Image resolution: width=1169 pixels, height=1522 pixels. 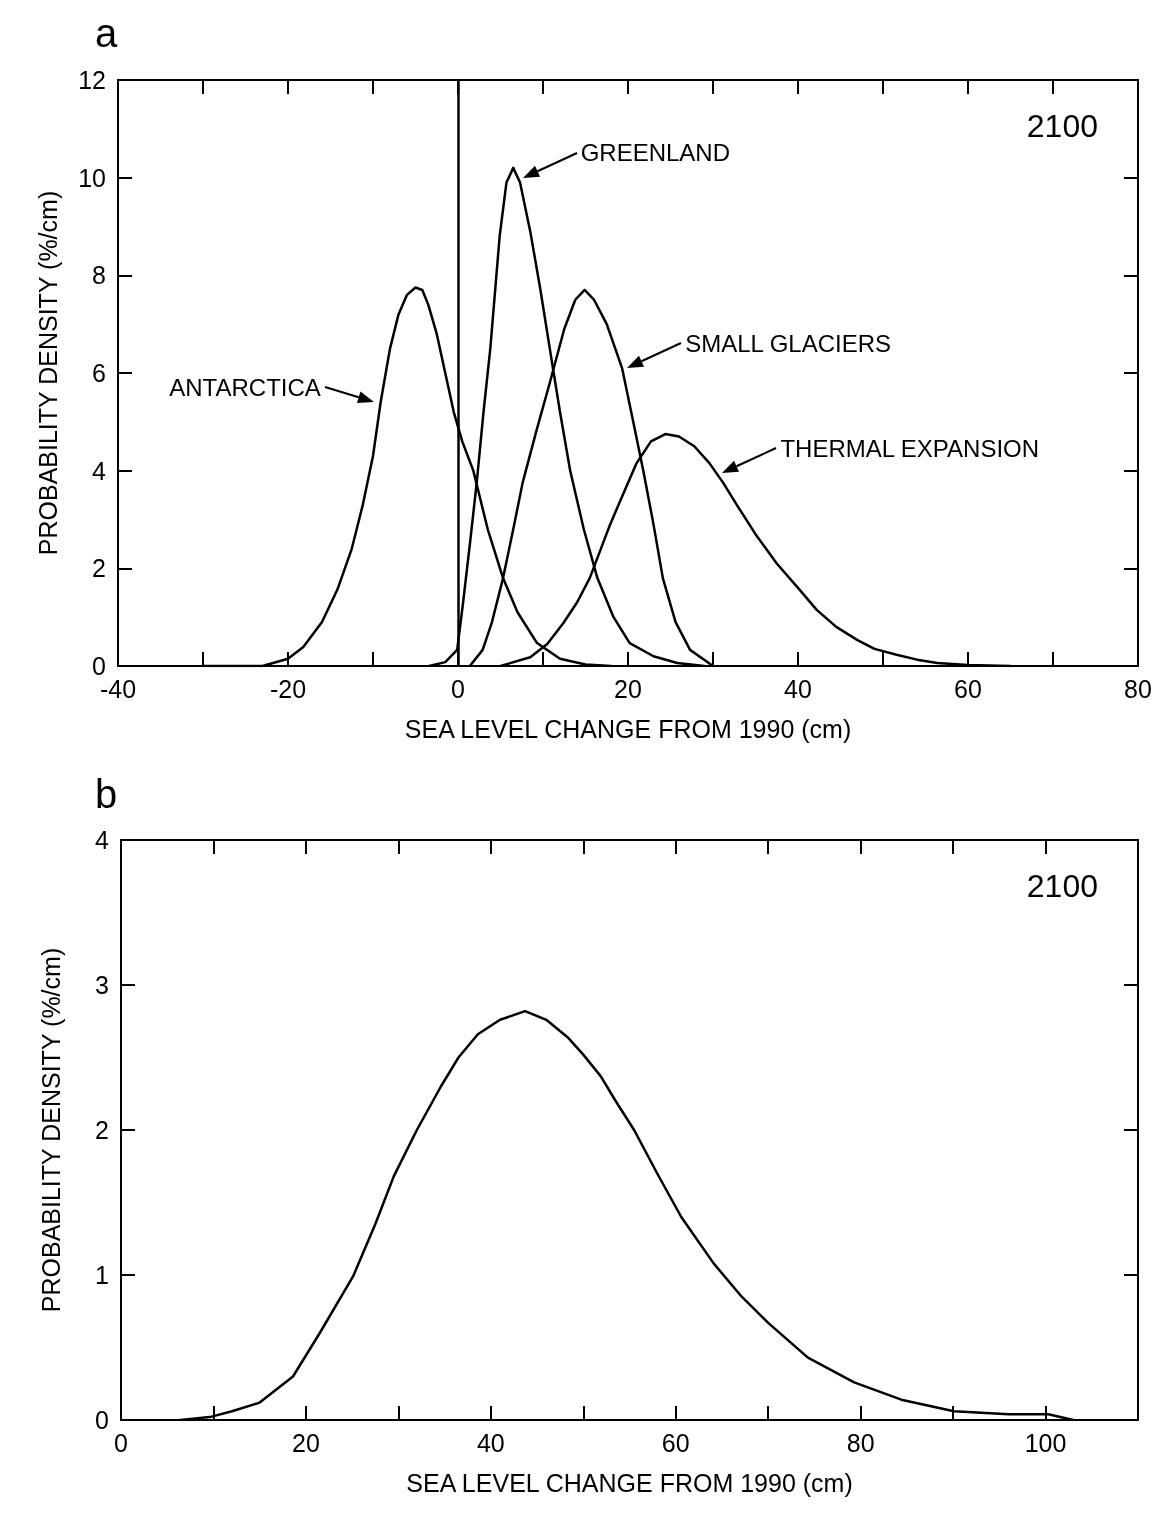 I want to click on y-tick-label: 0, so click(x=102, y=1420).